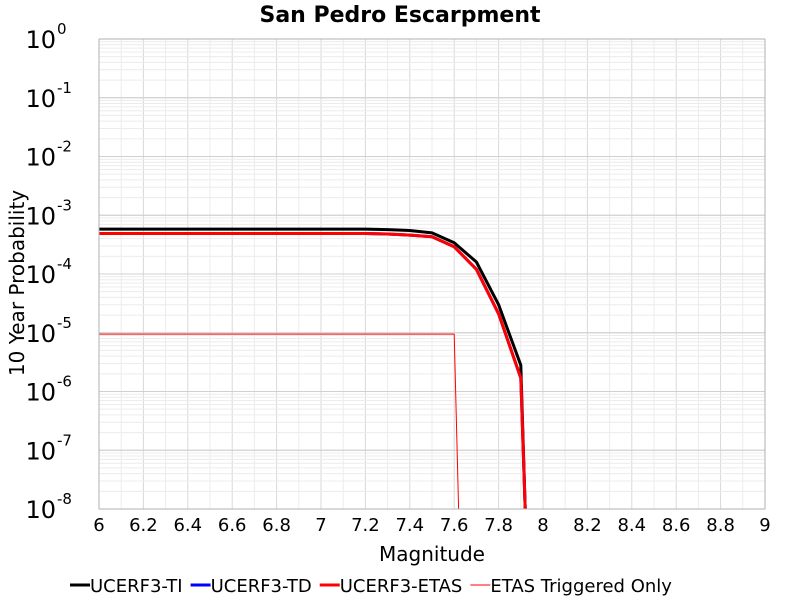 The height and width of the screenshot is (600, 800). Describe the element at coordinates (542, 525) in the screenshot. I see `x-tick-label: 8` at that location.